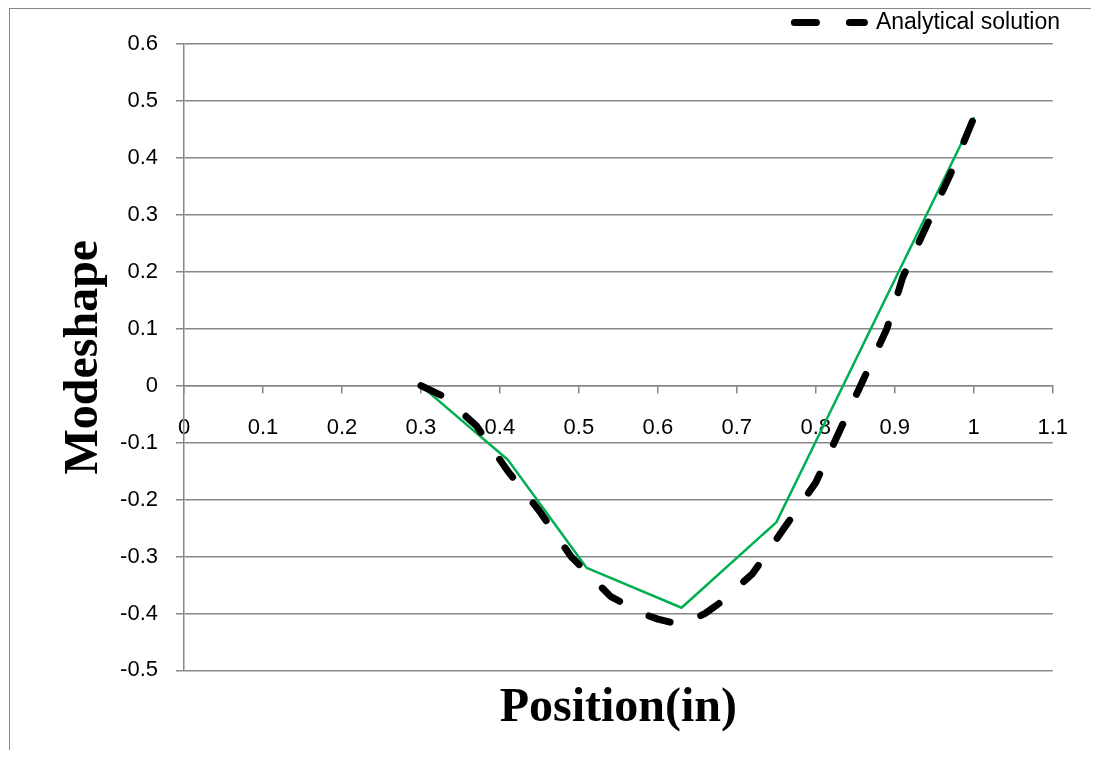 This screenshot has width=1102, height=761. What do you see at coordinates (139, 441) in the screenshot?
I see `y-tick-label: -0.1` at bounding box center [139, 441].